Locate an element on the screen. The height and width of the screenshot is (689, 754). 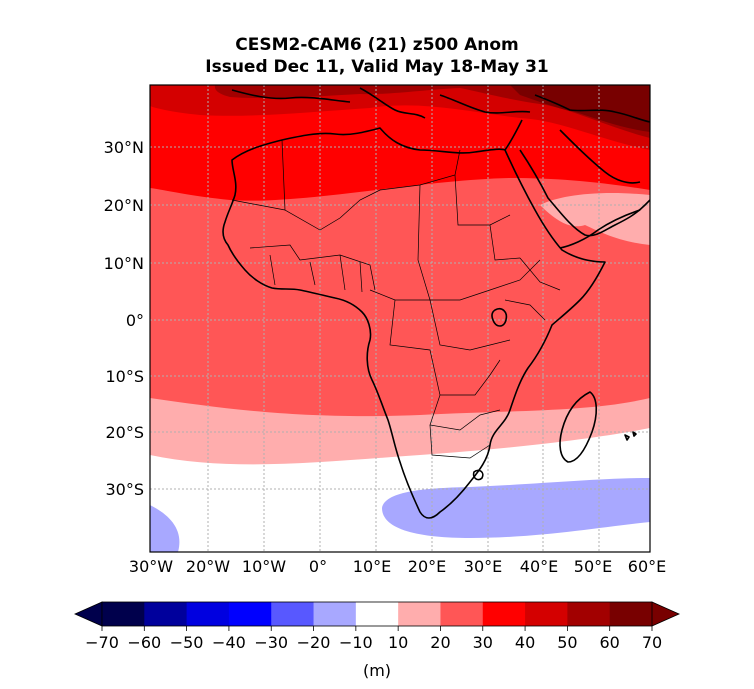
colorbar-unit-label: (m) is located at coordinates (377, 670).